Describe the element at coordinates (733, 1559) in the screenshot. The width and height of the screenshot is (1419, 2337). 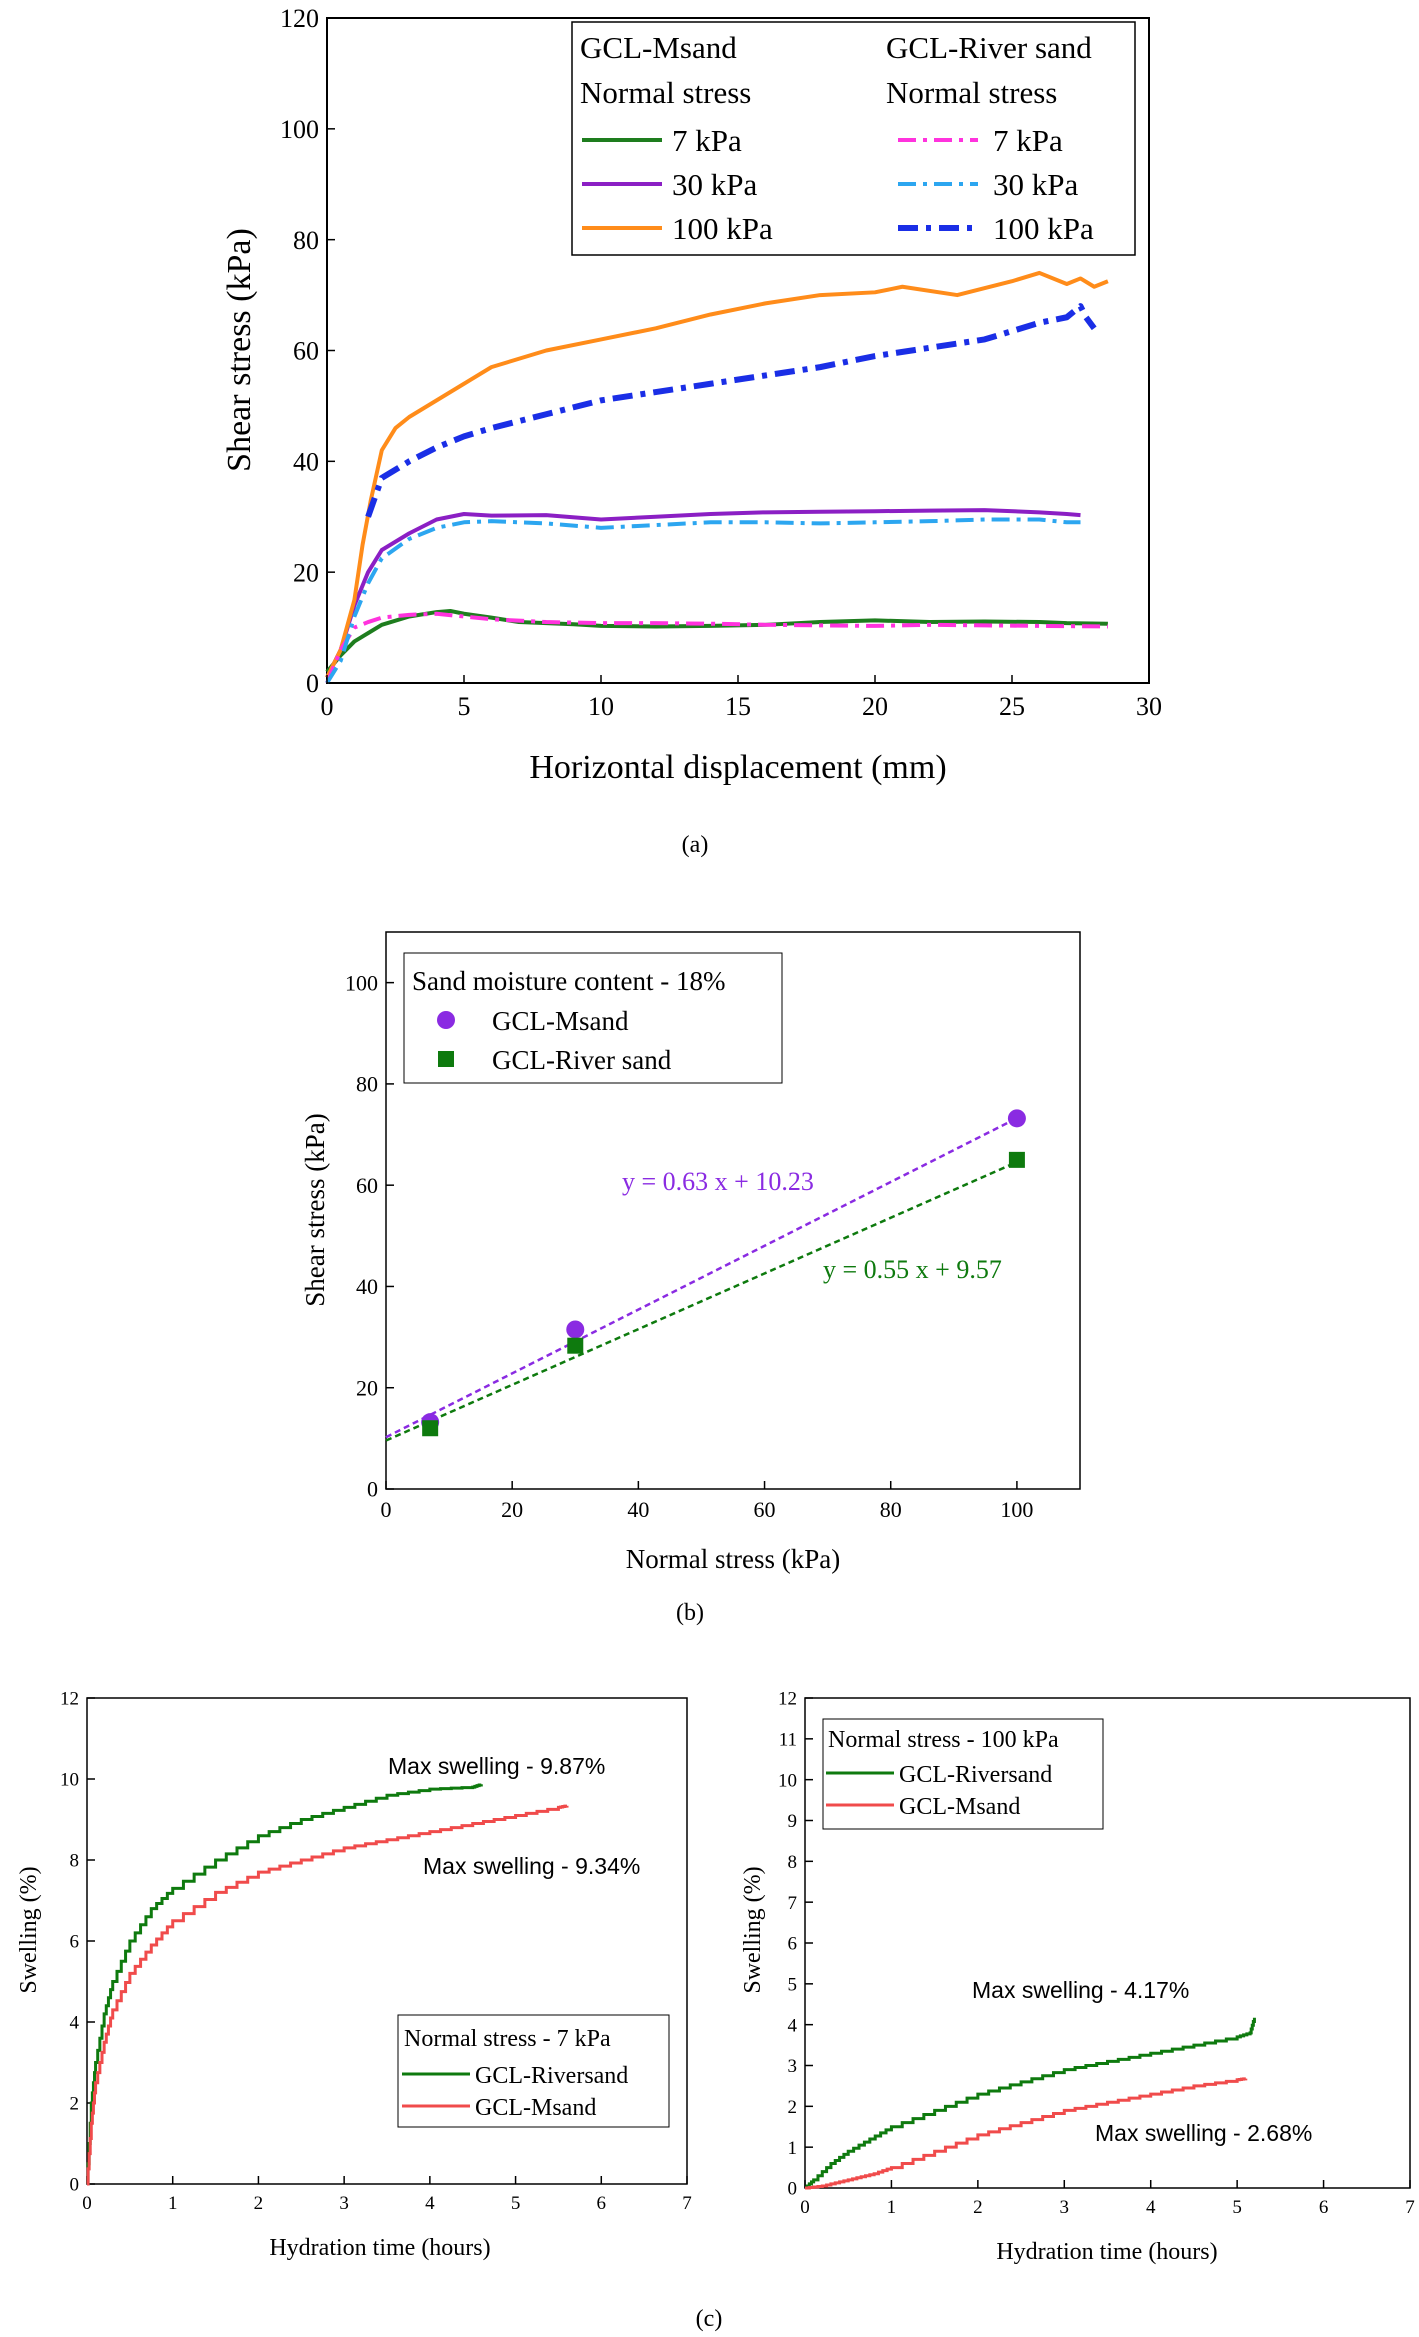
I see `chart-b-xlabel: Normal stress (kPa)` at that location.